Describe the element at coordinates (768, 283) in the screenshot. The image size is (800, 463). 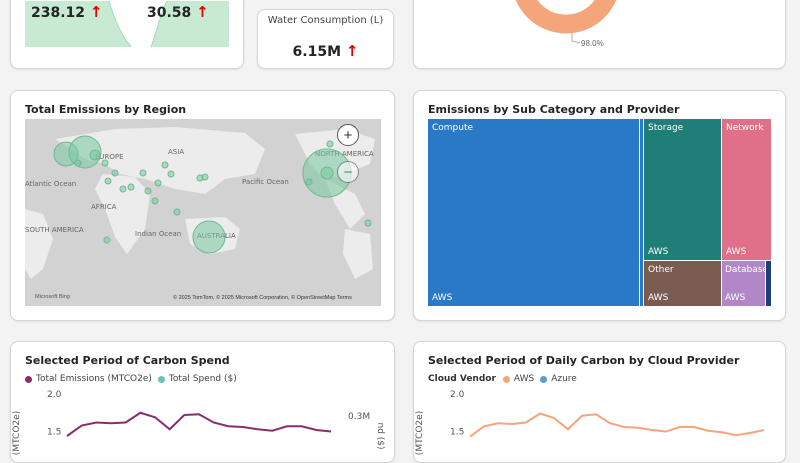
I see `tile-small` at that location.